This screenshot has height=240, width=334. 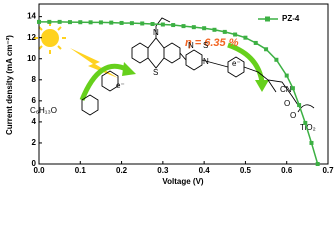 I want to click on legend-label: PZ-4, so click(x=291, y=18).